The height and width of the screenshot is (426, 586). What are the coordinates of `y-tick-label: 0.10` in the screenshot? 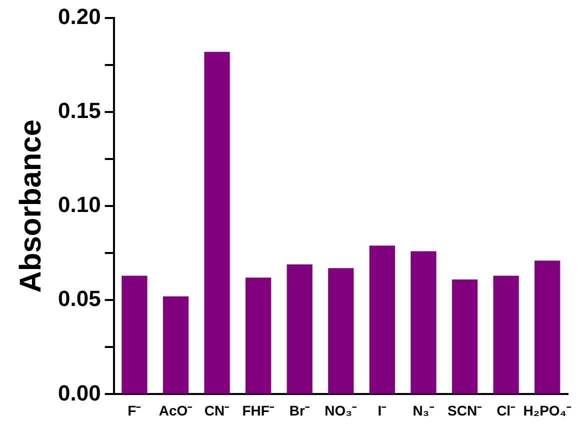 It's located at (79, 205).